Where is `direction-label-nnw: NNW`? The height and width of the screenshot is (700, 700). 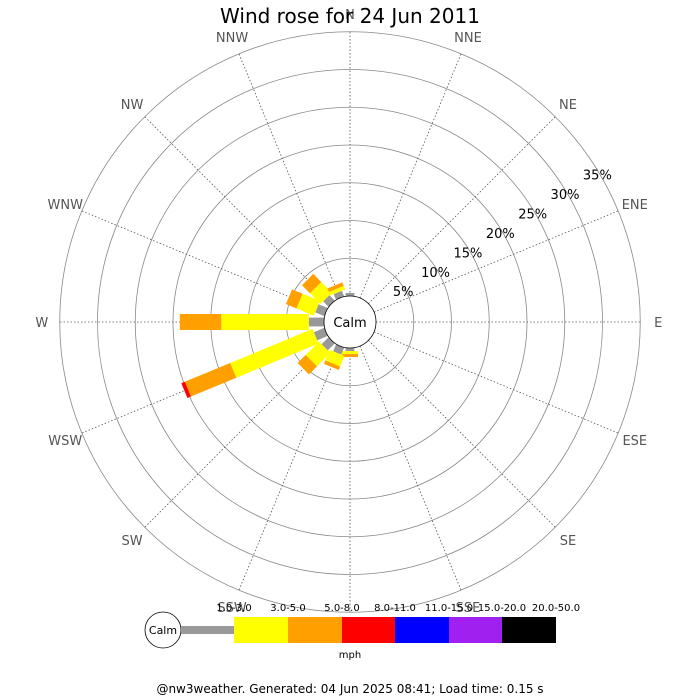
direction-label-nnw: NNW is located at coordinates (232, 38).